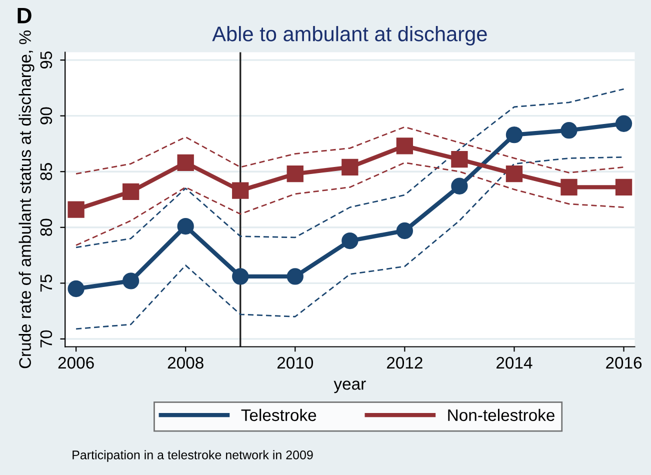 This screenshot has height=475, width=651. Describe the element at coordinates (350, 387) in the screenshot. I see `x-axis-title: year` at that location.